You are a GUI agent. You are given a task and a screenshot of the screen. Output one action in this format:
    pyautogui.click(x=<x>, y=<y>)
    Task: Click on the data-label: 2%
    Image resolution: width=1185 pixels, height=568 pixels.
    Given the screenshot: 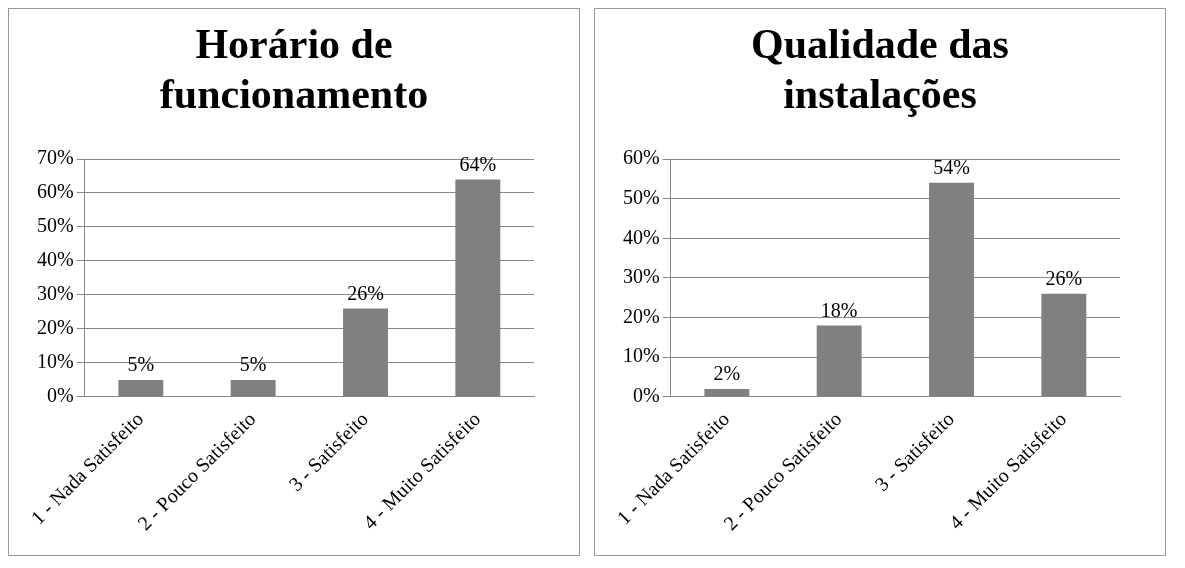 What is the action you would take?
    pyautogui.click(x=727, y=373)
    